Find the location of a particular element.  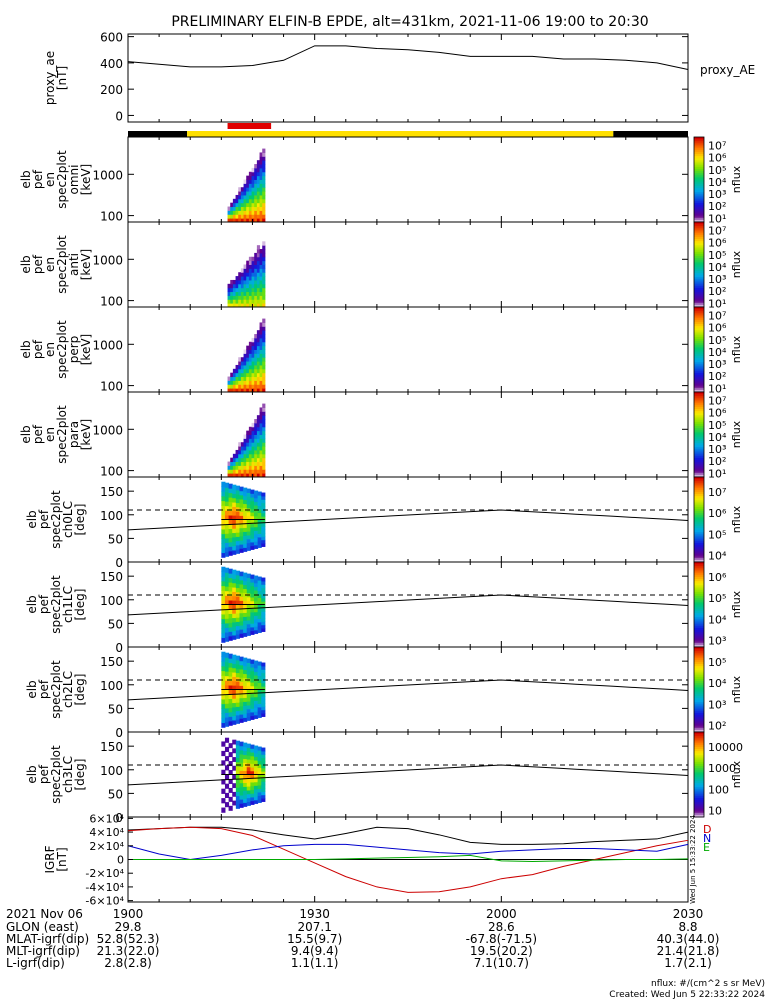

colorbar-tick-label: 10¹ is located at coordinates (717, 388).